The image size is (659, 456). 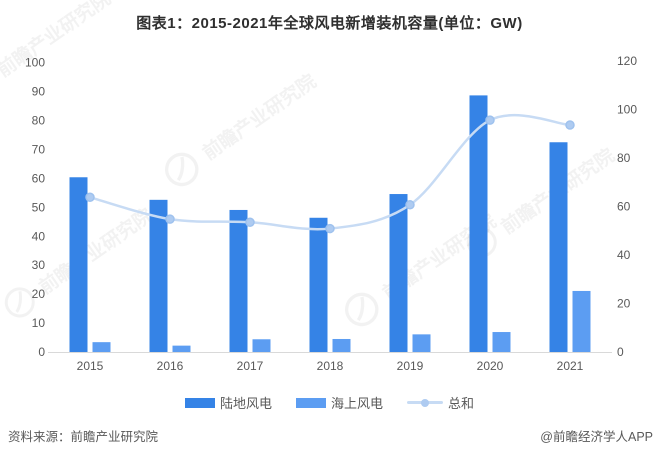 What do you see at coordinates (39, 294) in the screenshot?
I see `left-axis-tick-20: 20` at bounding box center [39, 294].